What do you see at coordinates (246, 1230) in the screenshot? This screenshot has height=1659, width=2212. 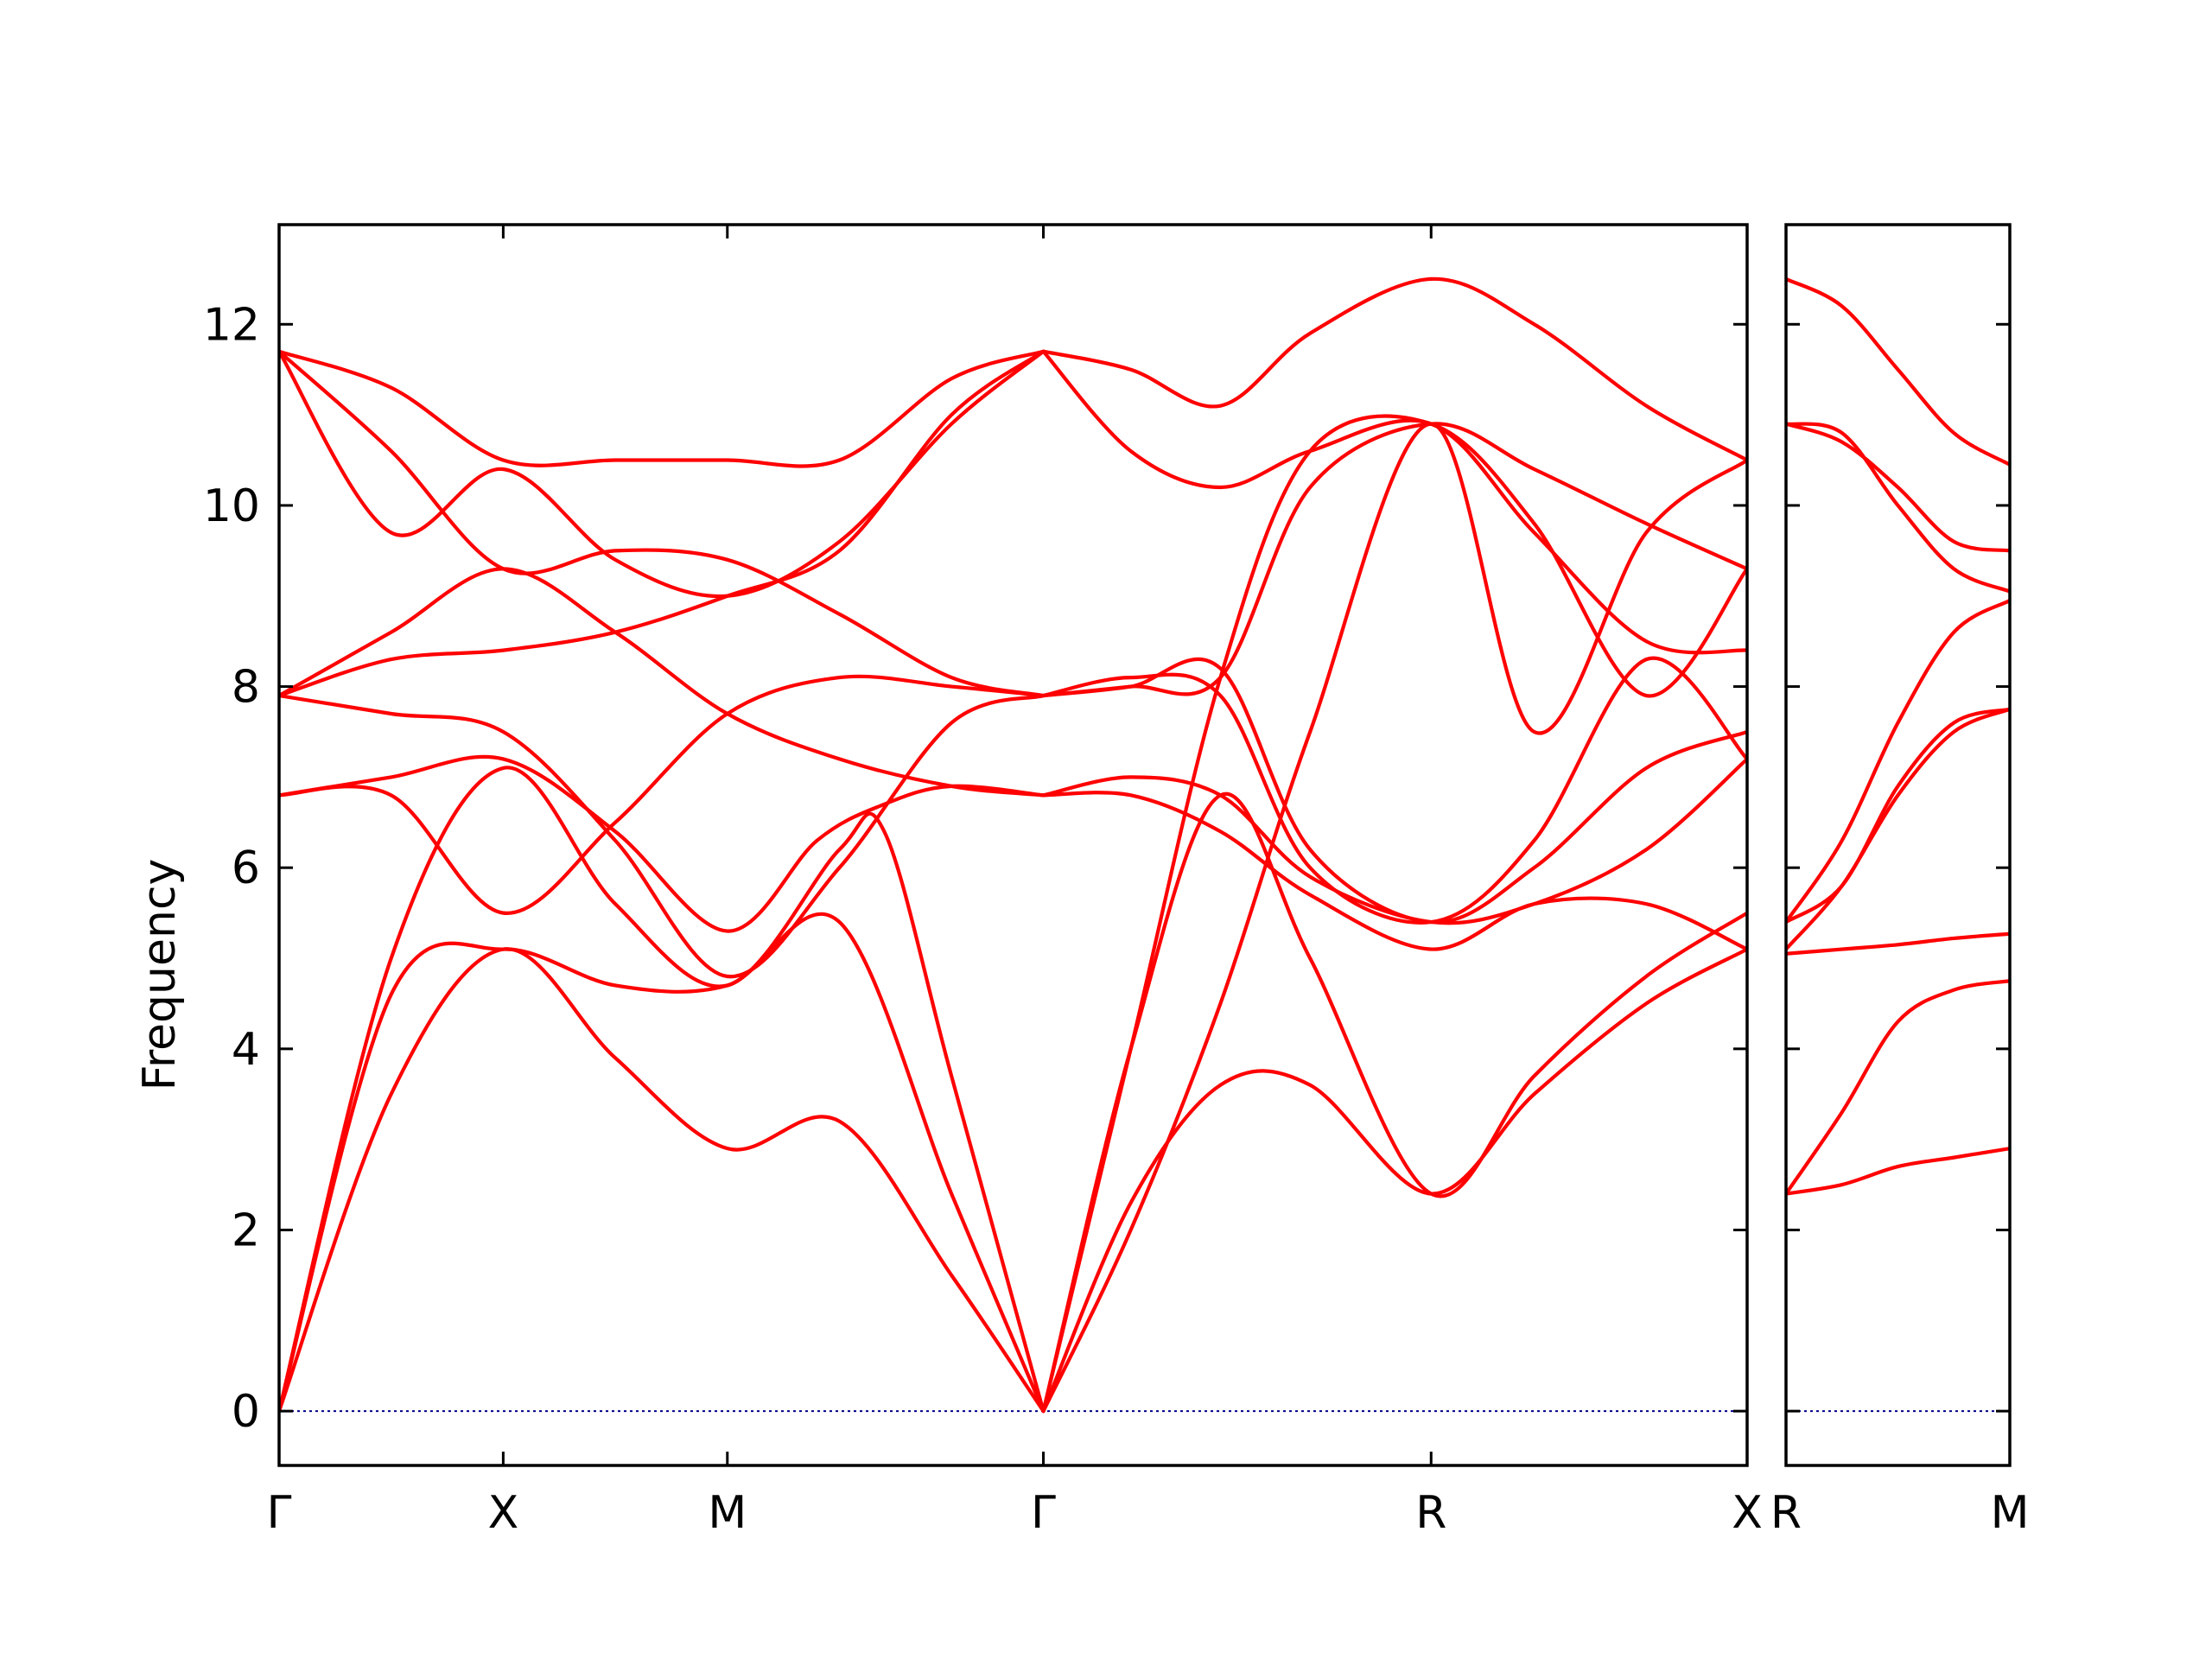 I see `y-tick-label: 2` at bounding box center [246, 1230].